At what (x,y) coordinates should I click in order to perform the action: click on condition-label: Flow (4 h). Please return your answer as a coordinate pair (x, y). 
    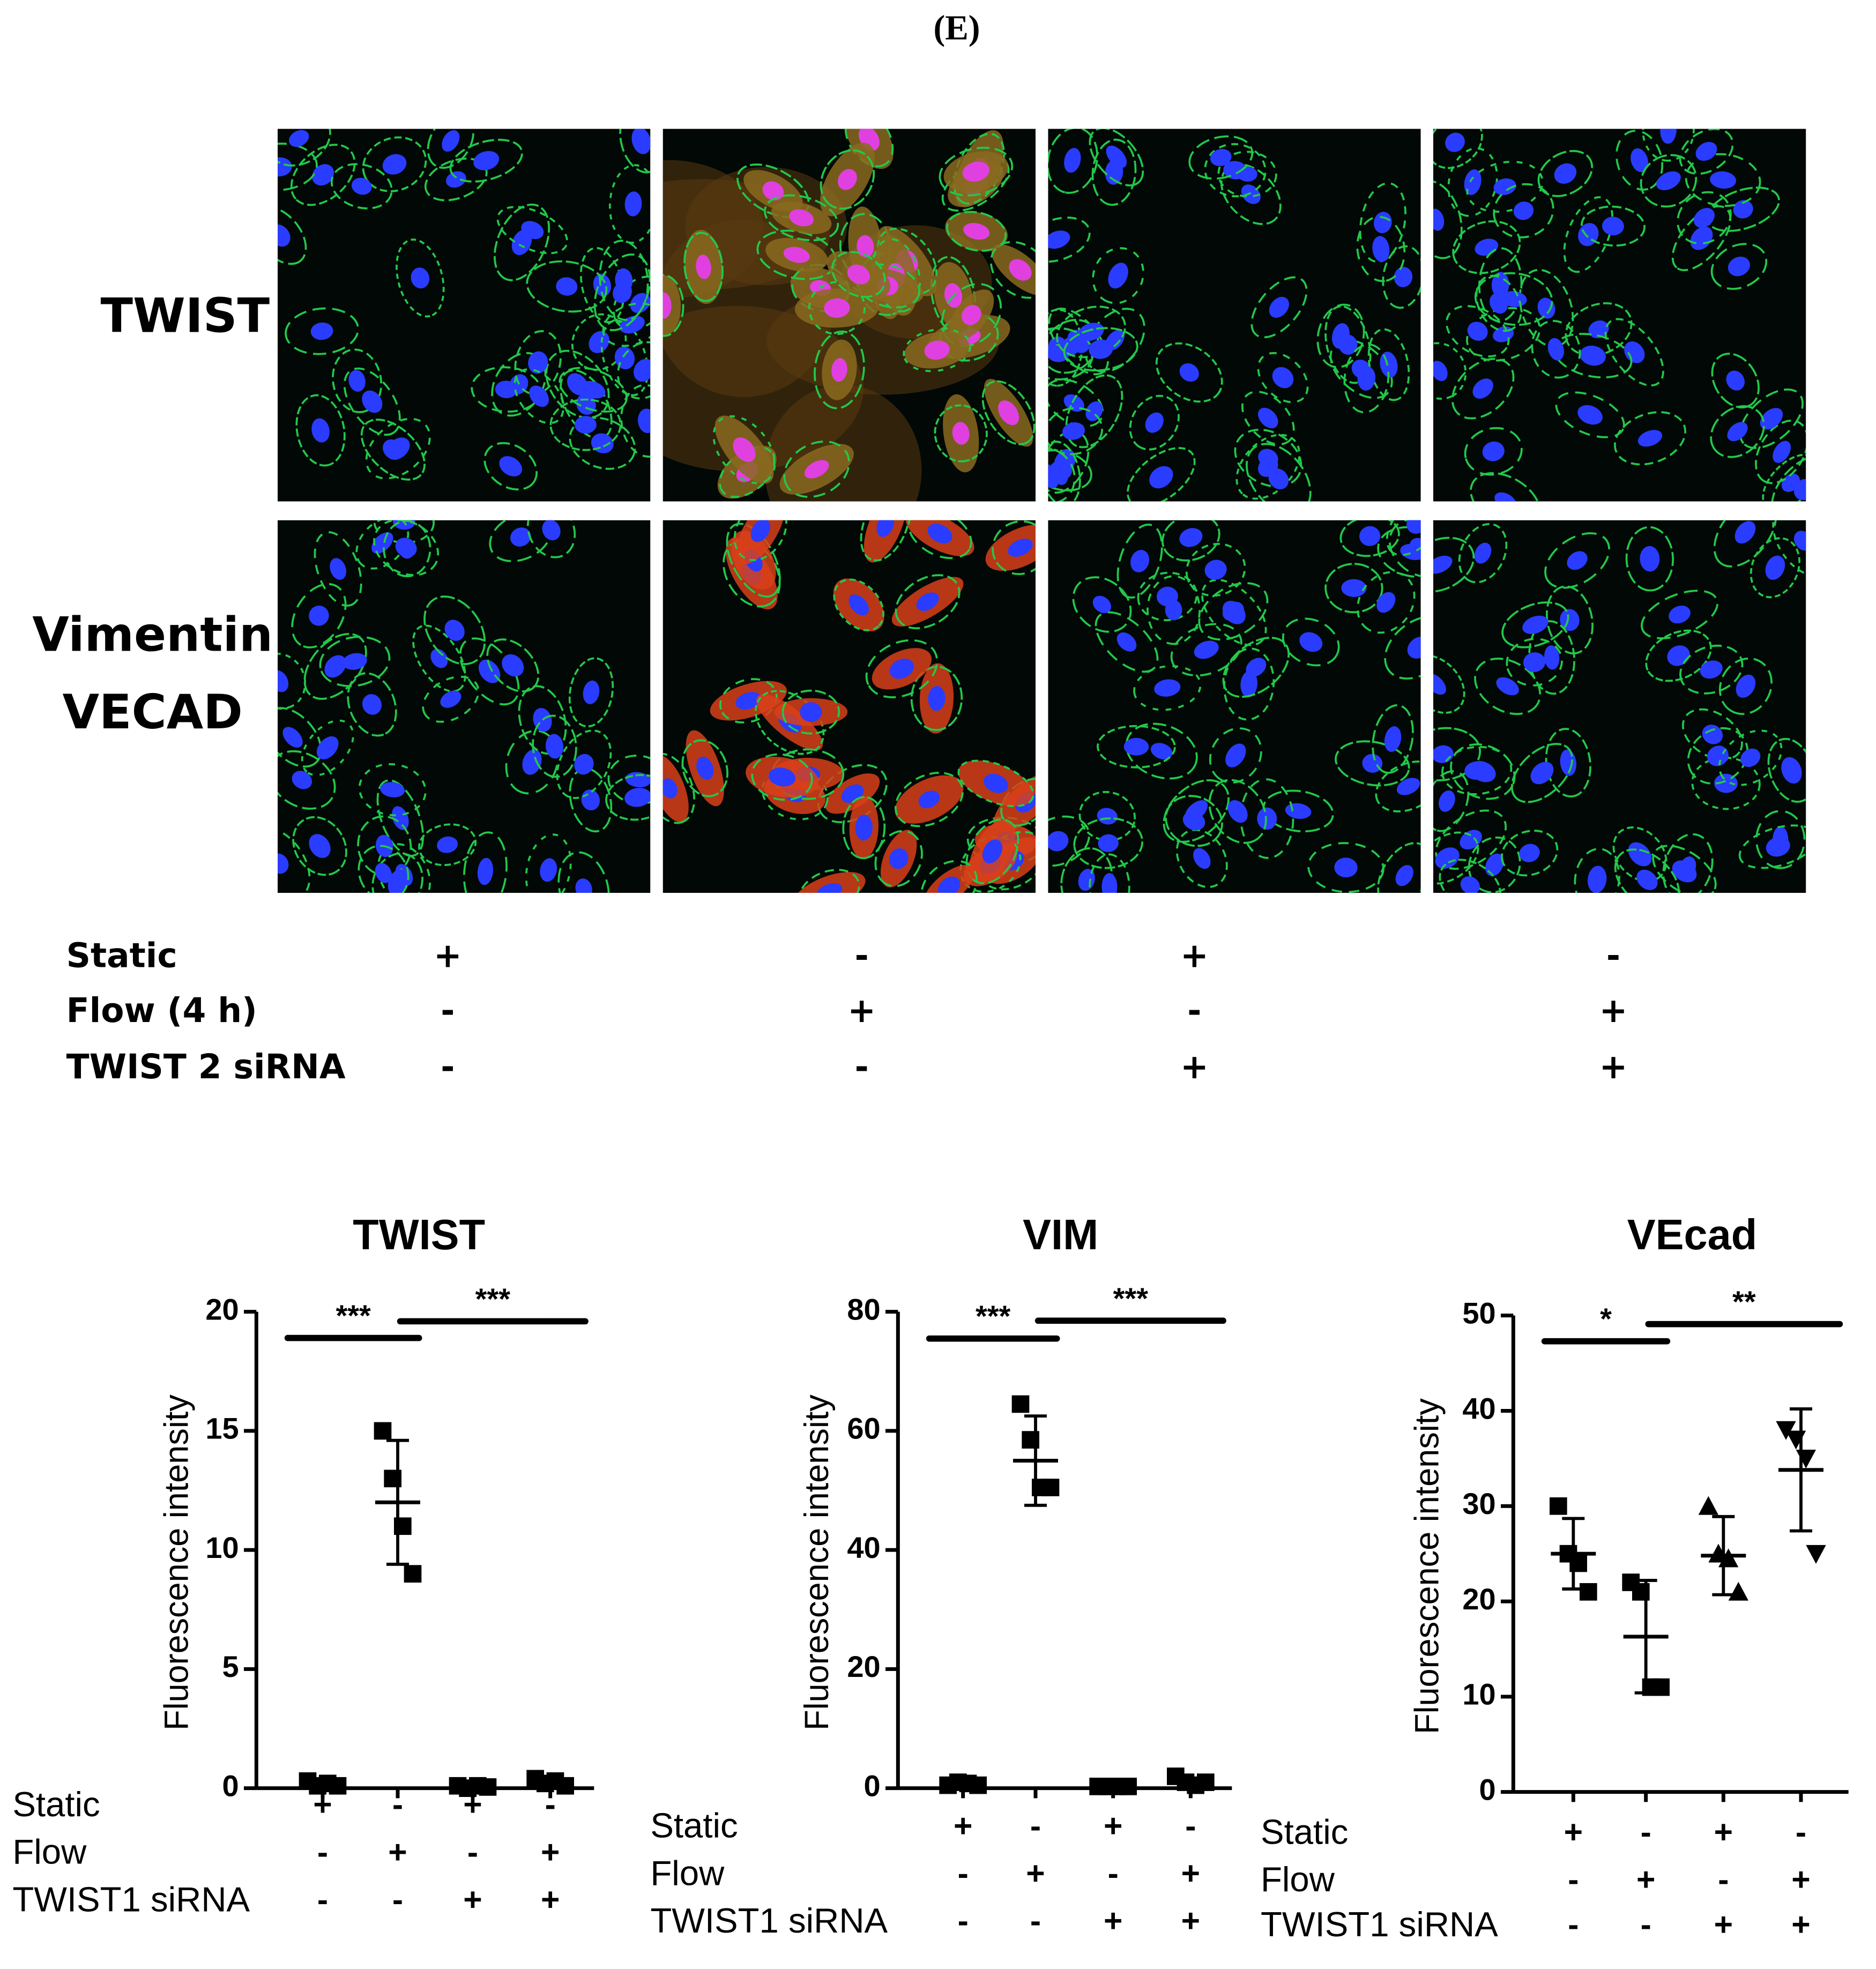
    Looking at the image, I should click on (162, 1010).